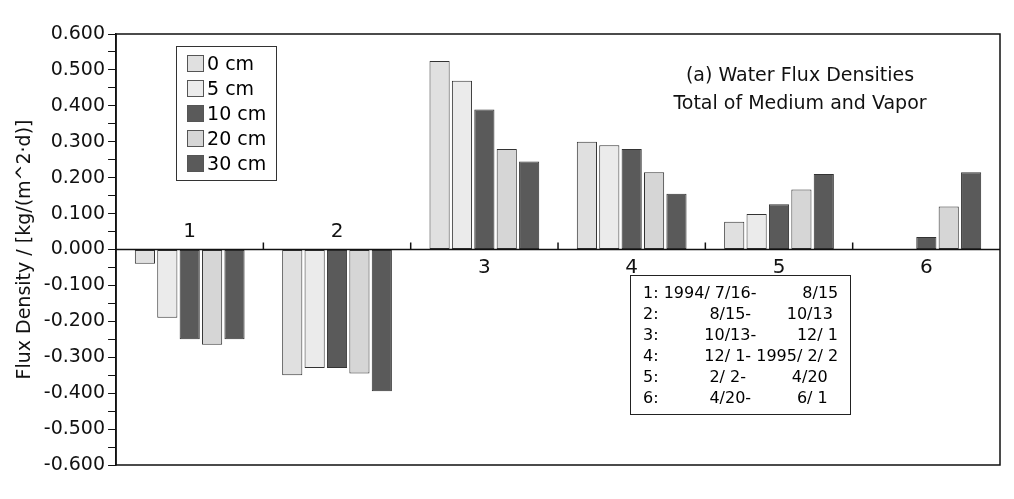  What do you see at coordinates (741, 334) in the screenshot?
I see `annotation: 3: 10/13- 12/ 1` at bounding box center [741, 334].